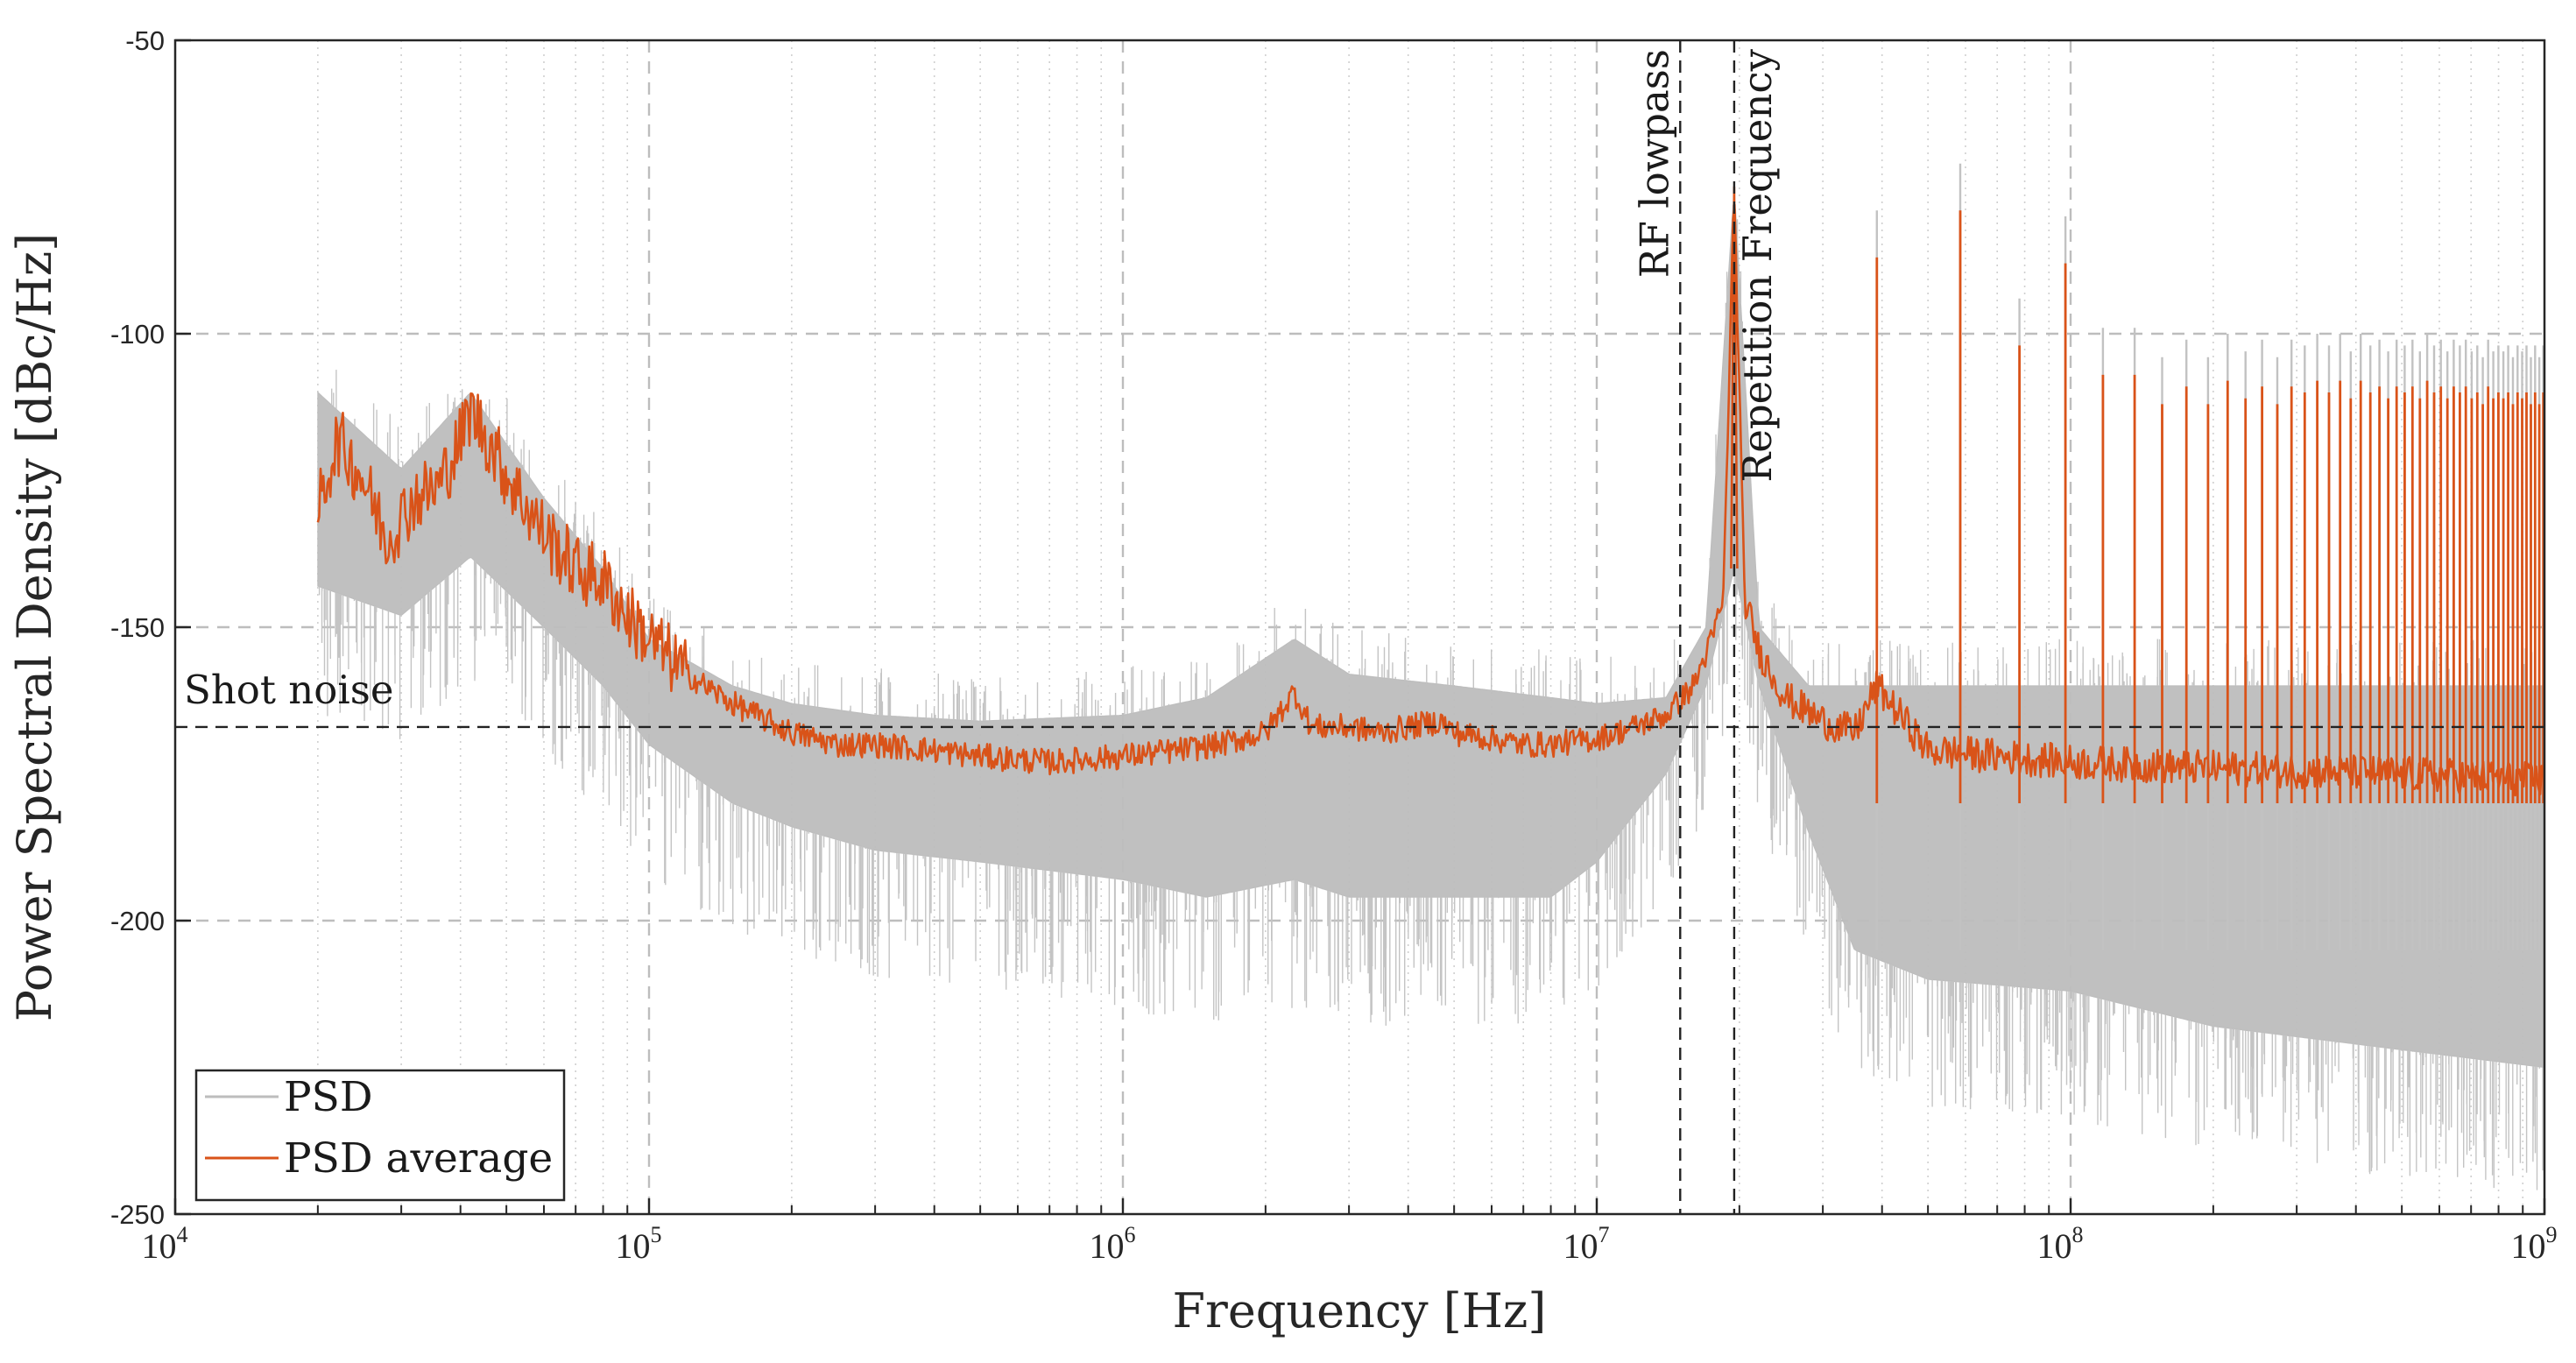  Describe the element at coordinates (2552, 1234) in the screenshot. I see `x-tick-label-exponent: 9` at that location.